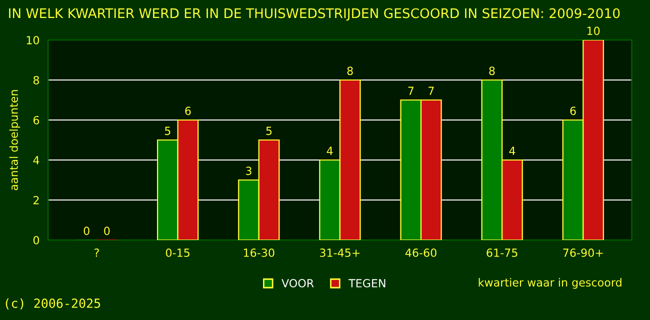 The height and width of the screenshot is (320, 650). Describe the element at coordinates (420, 252) in the screenshot. I see `x-tick-label: 46-60` at that location.